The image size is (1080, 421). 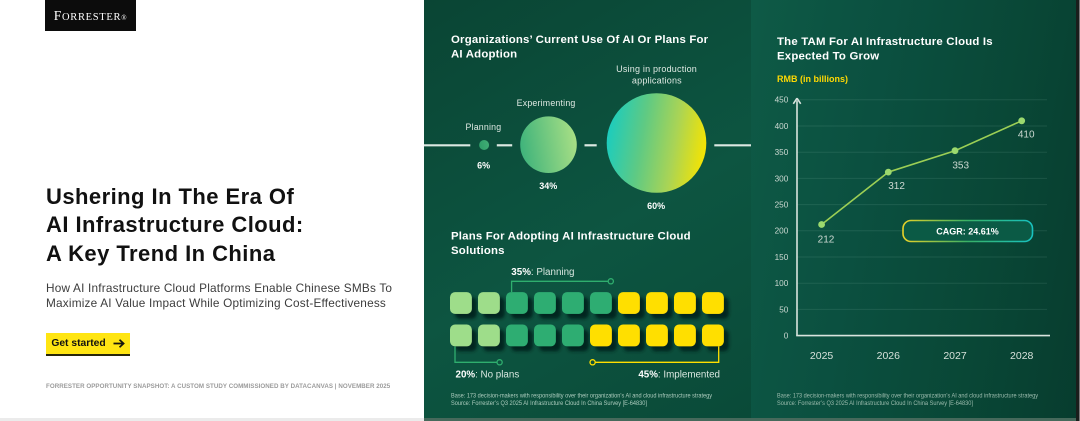 I want to click on svg-text: Using in production, so click(x=656, y=69).